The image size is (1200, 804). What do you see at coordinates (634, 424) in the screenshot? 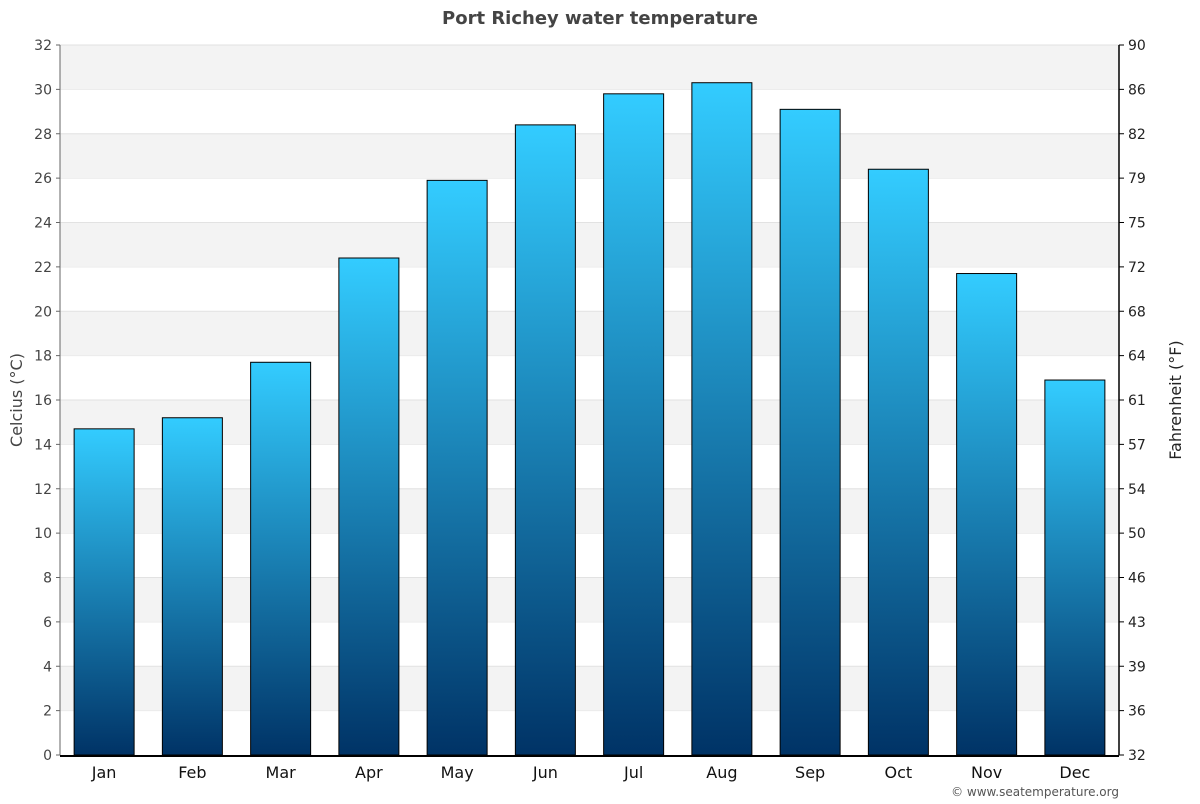
I see `bar-jul` at bounding box center [634, 424].